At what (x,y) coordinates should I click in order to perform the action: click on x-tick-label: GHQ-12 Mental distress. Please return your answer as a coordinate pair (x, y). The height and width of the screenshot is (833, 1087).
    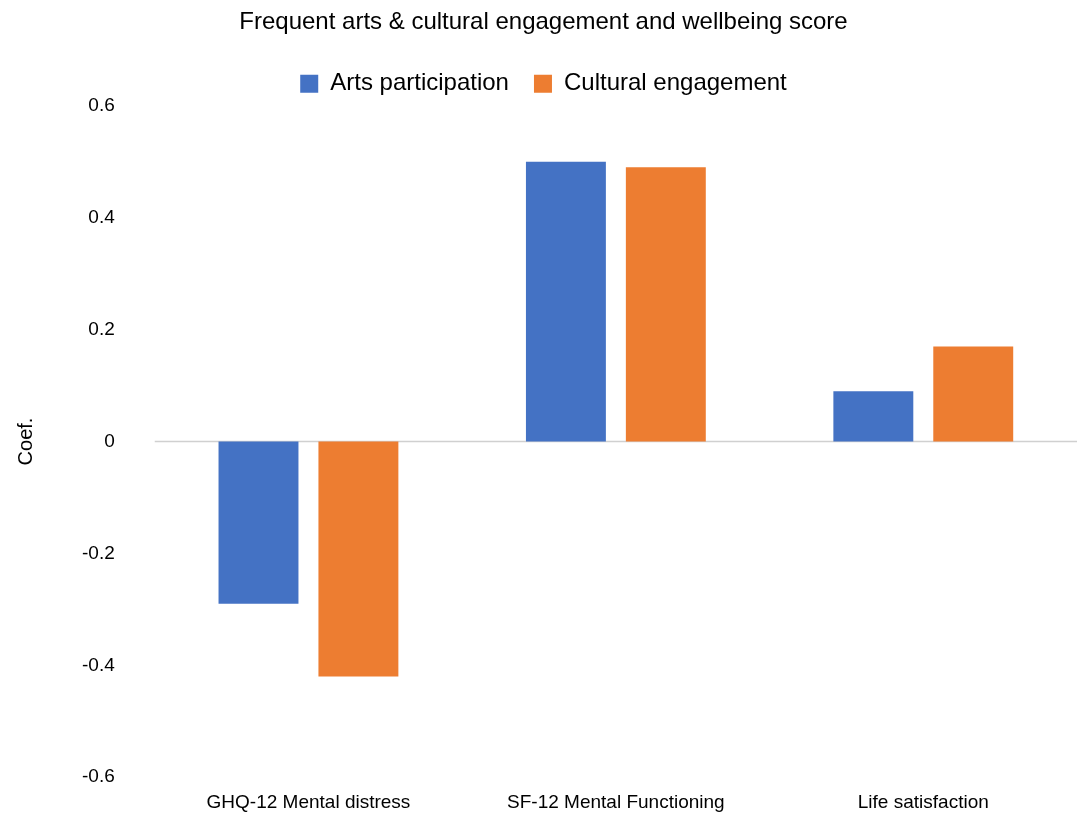
    Looking at the image, I should click on (308, 801).